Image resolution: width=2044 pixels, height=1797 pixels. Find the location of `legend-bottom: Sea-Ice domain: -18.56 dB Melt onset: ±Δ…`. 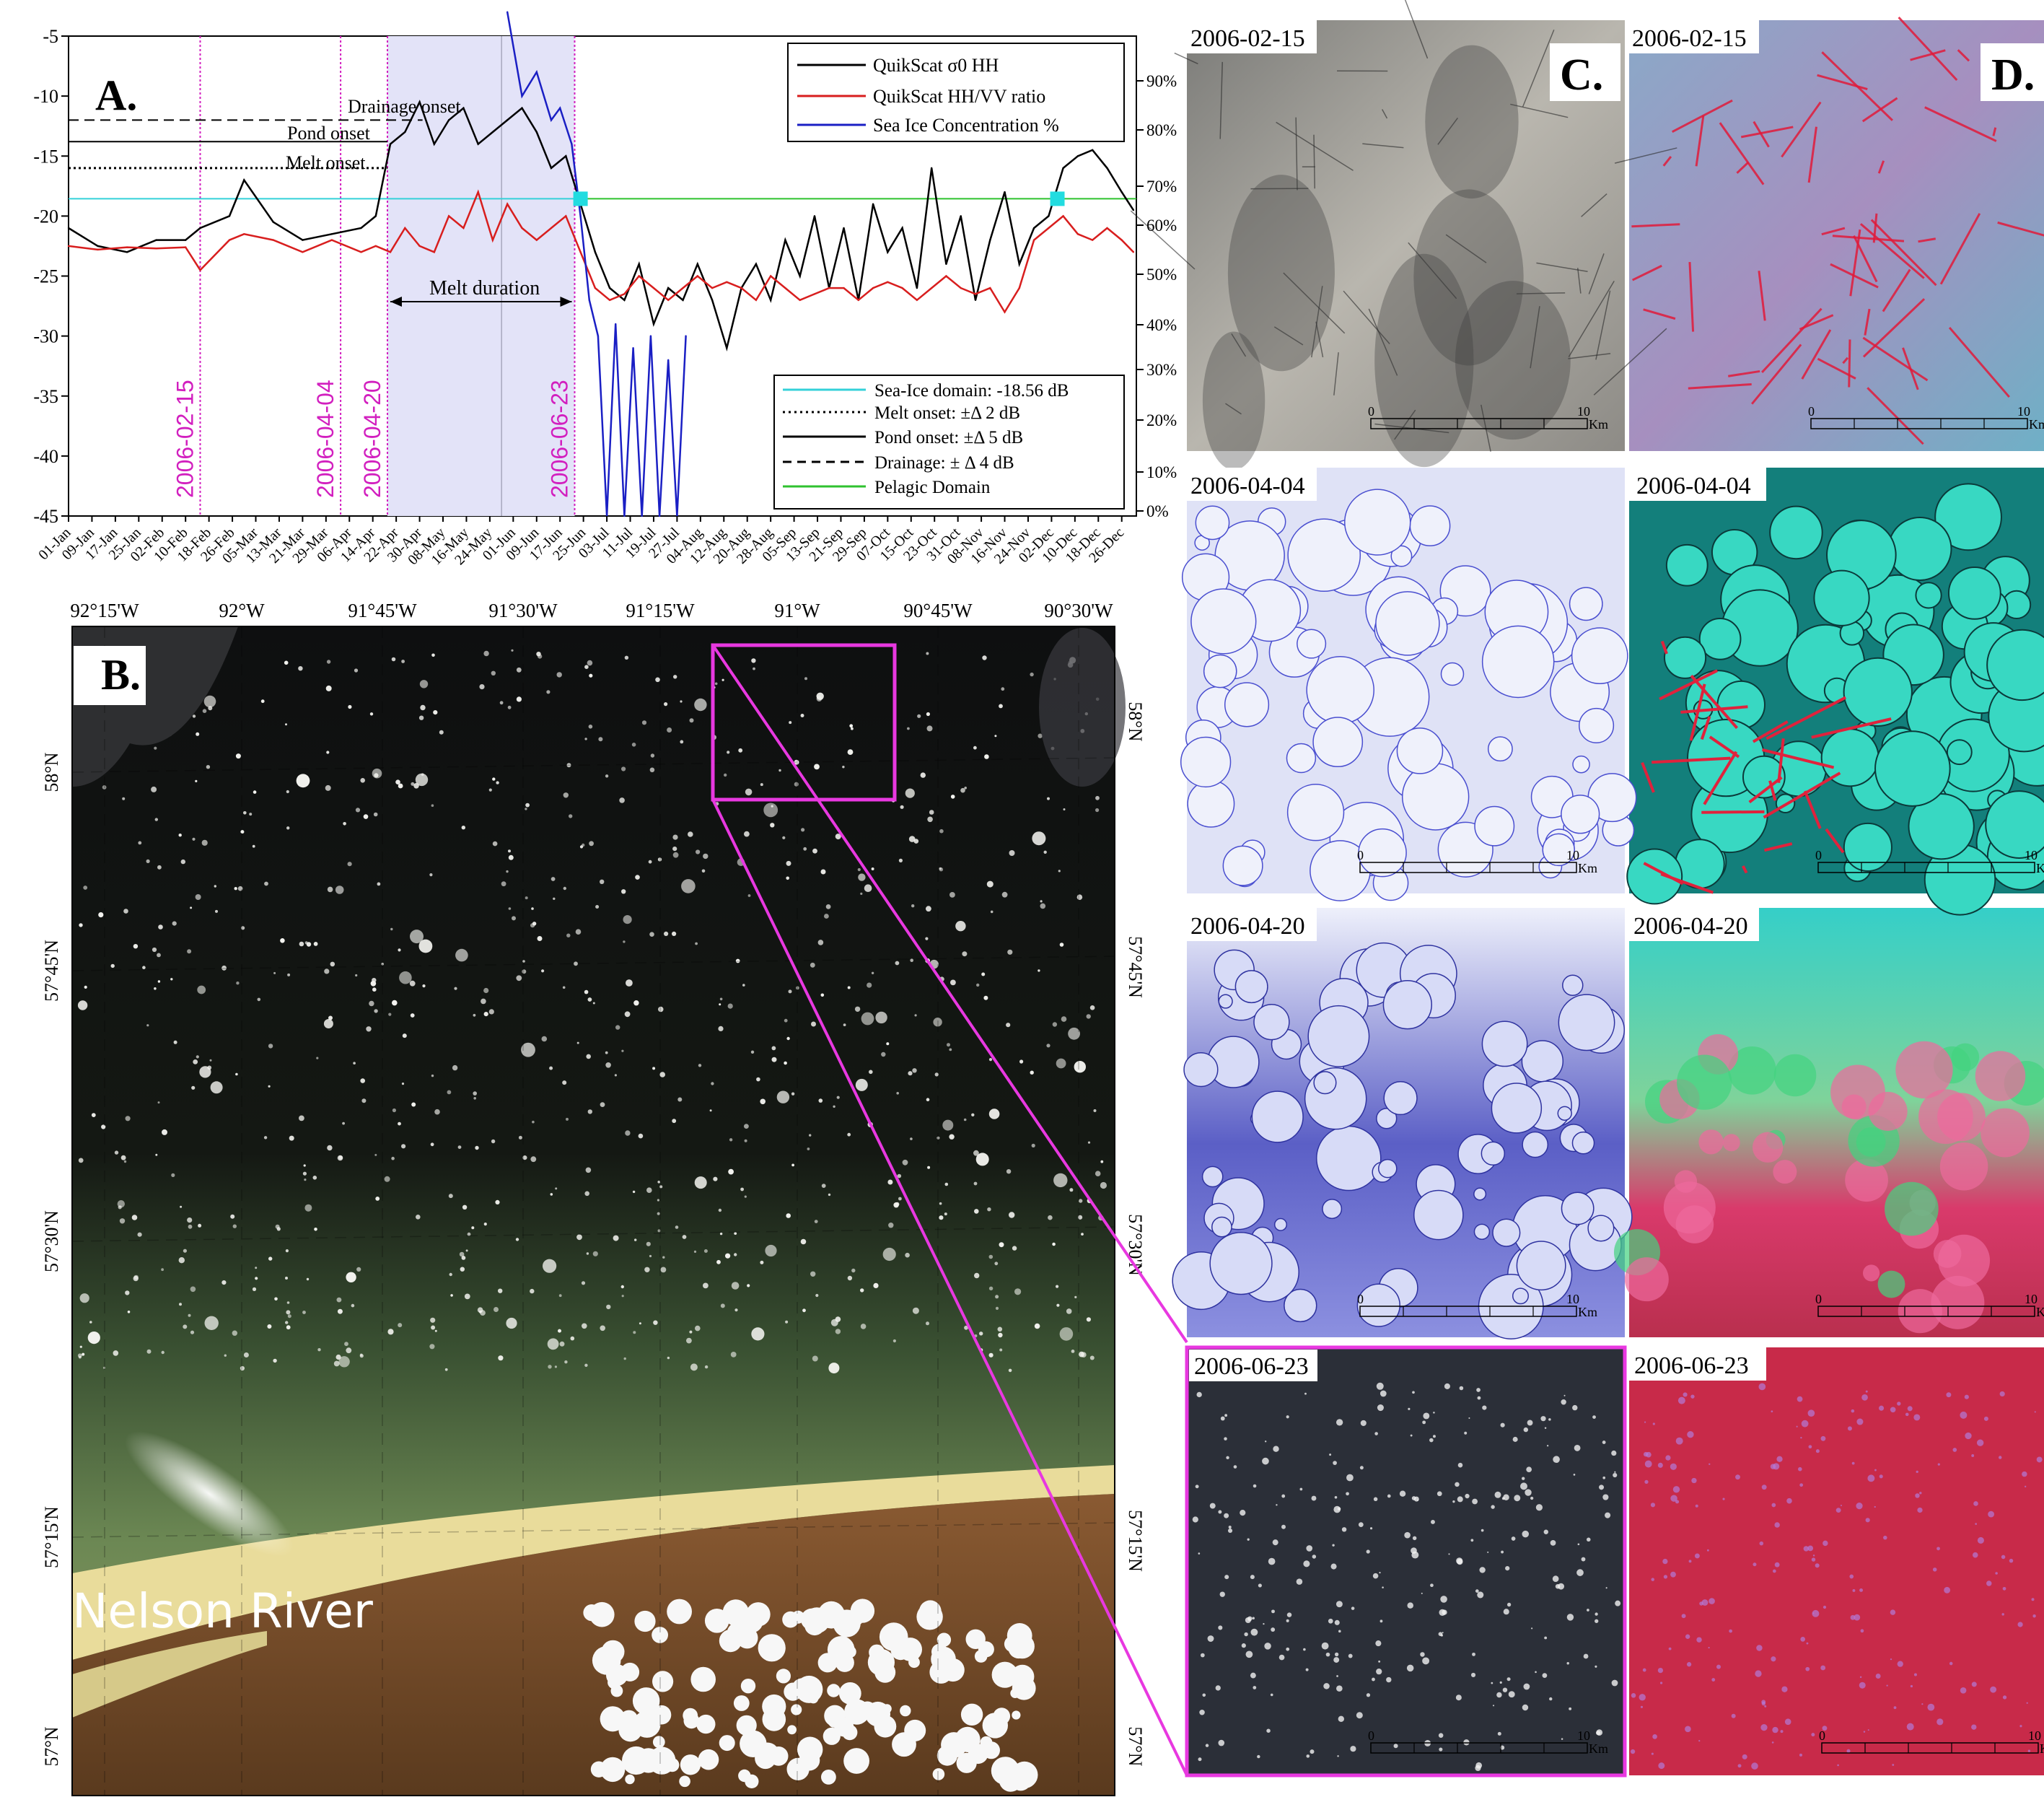

legend-bottom: Sea-Ice domain: -18.56 dB Melt onset: ±Δ… is located at coordinates (949, 442).